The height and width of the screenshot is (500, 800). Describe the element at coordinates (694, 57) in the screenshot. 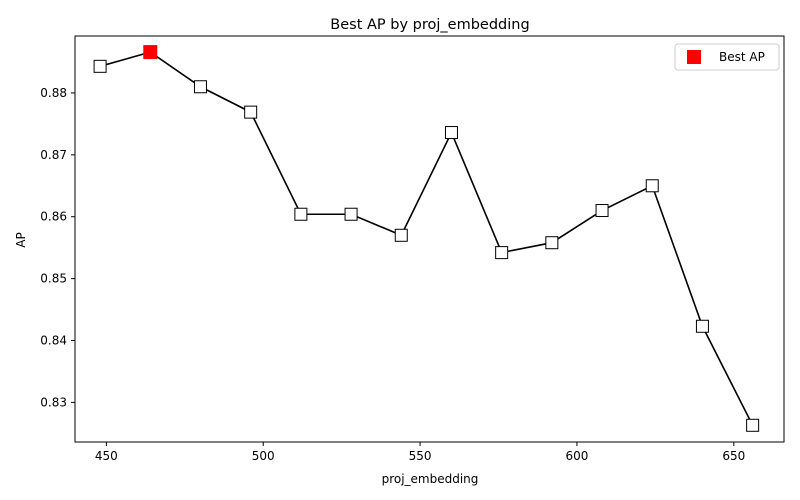

I see `legend-marker` at that location.